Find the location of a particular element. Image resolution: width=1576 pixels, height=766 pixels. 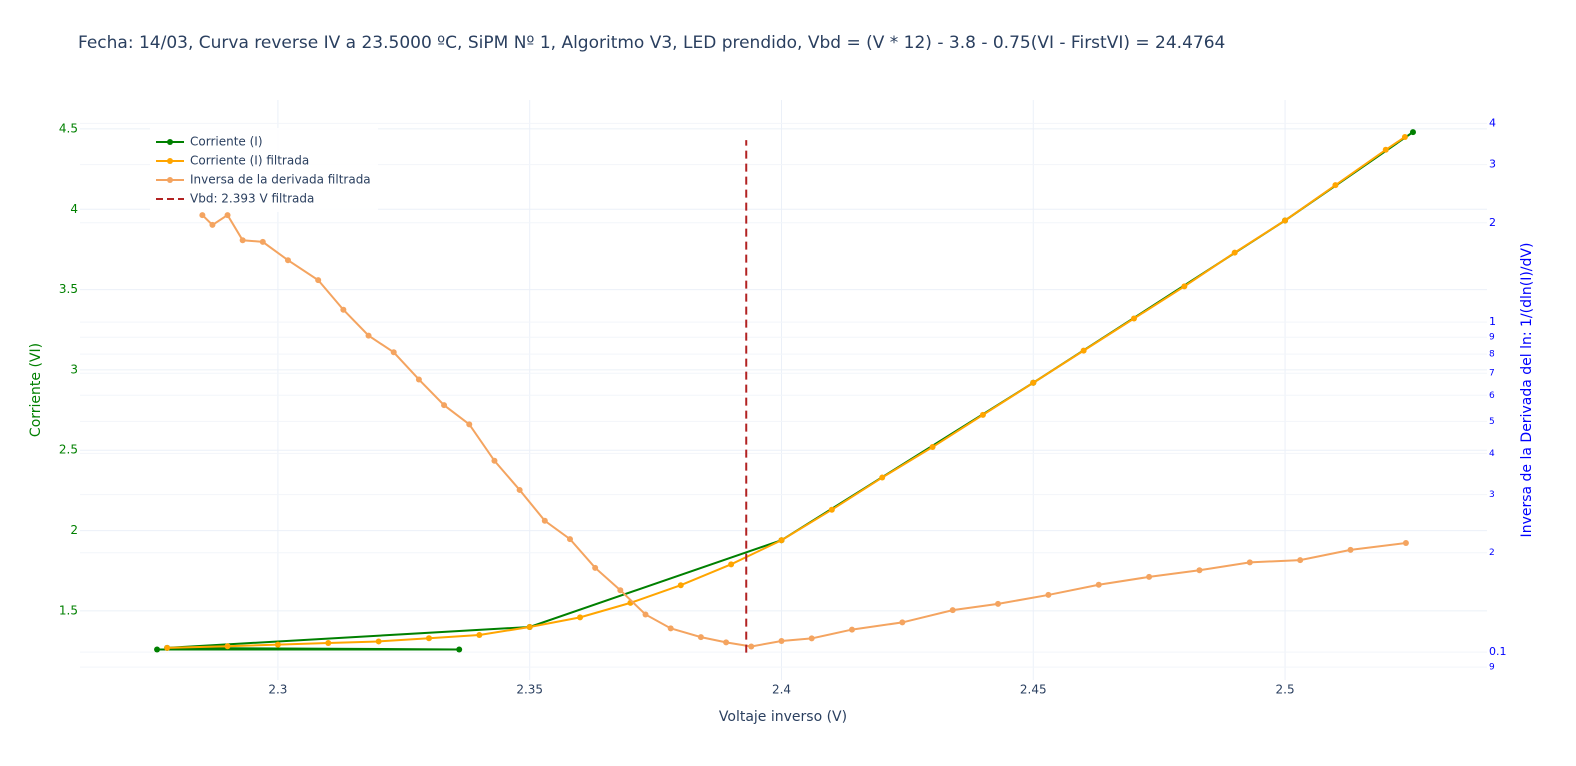

y-tick-label: 3 is located at coordinates (74, 369).